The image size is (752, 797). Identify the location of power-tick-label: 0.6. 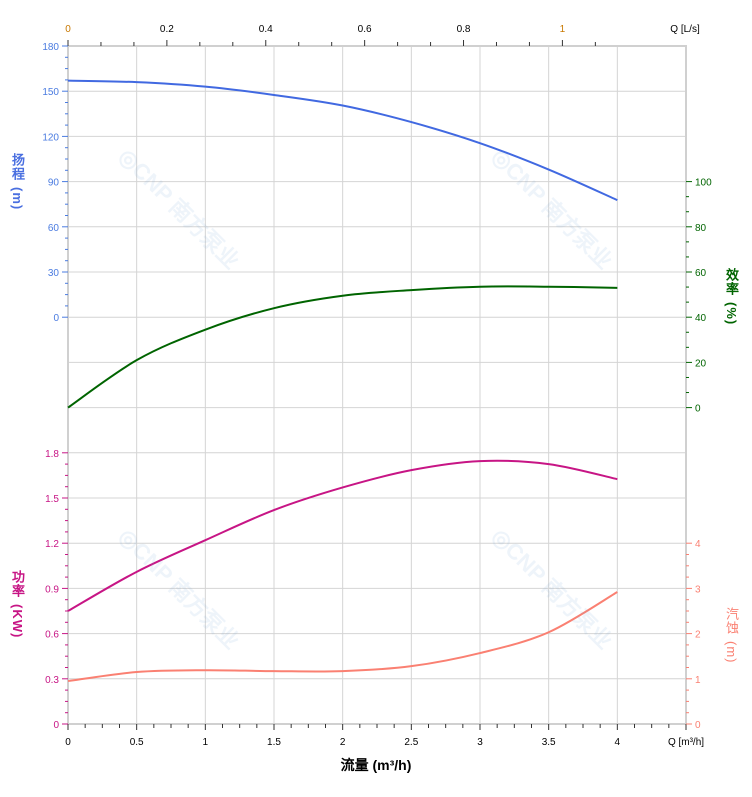
(52, 635).